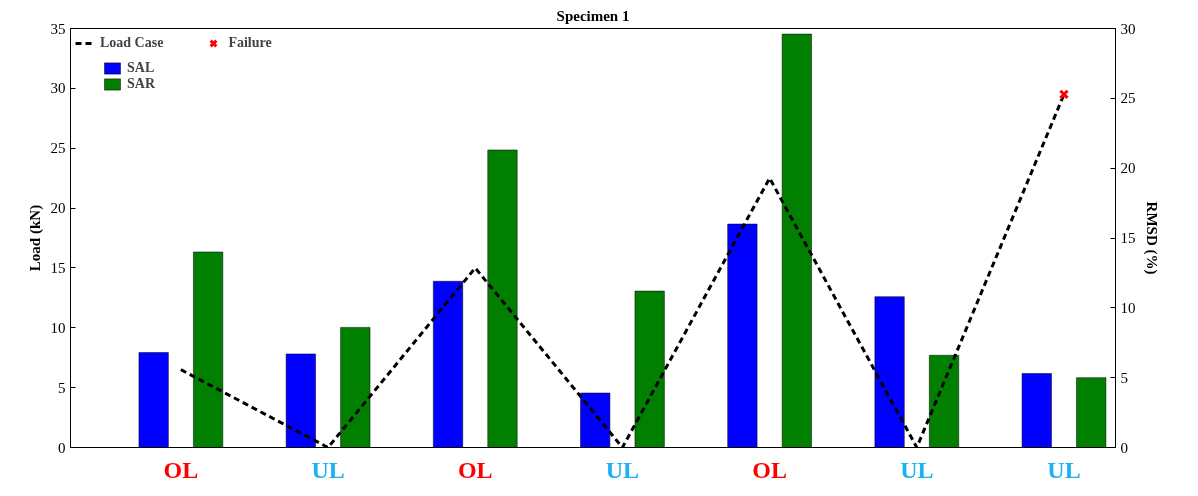  What do you see at coordinates (141, 84) in the screenshot?
I see `legend-label: SAR` at bounding box center [141, 84].